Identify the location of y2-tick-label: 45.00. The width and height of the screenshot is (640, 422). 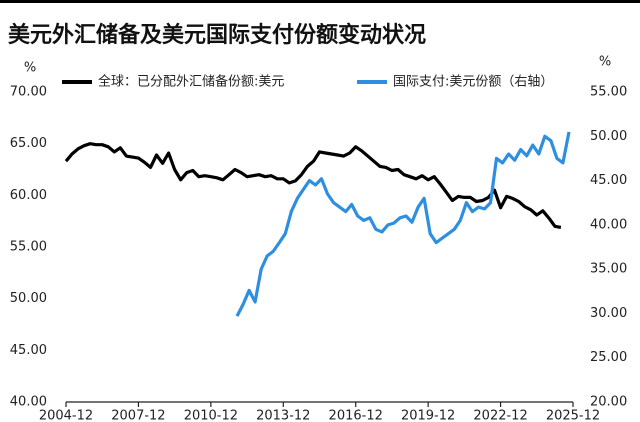
(608, 180).